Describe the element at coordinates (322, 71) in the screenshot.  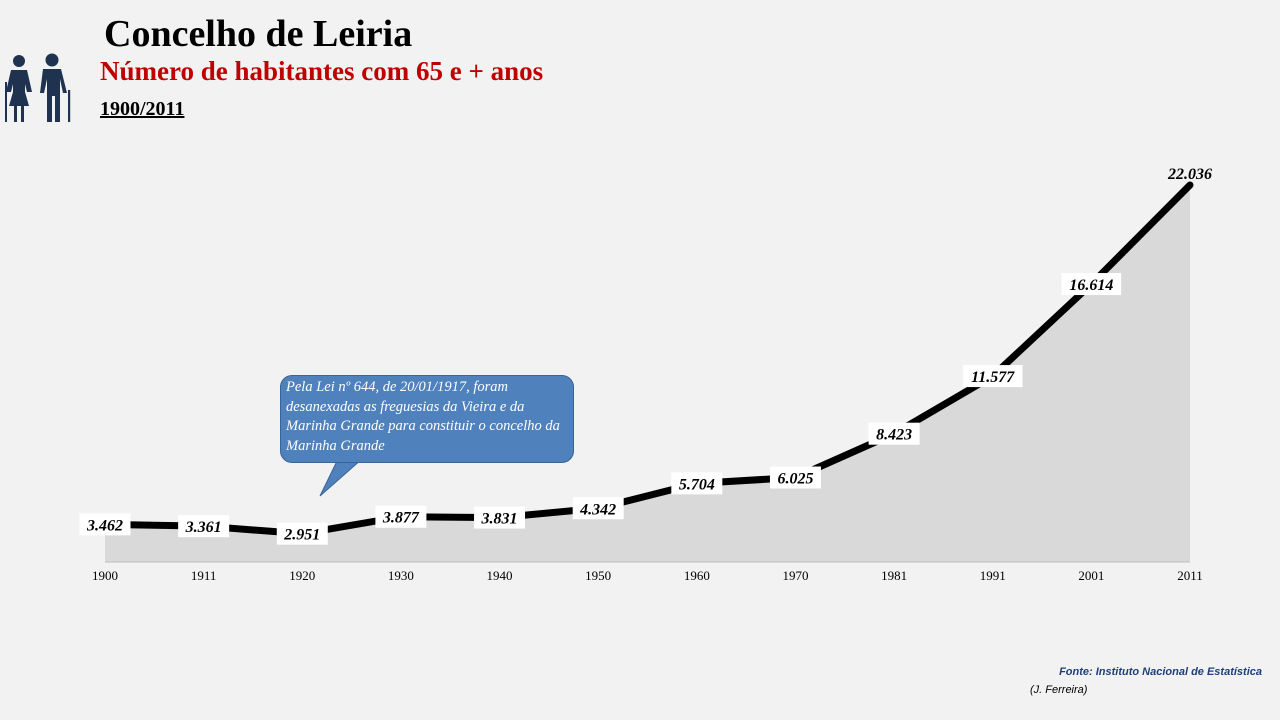
I see `chart-subtitle: Número de habitantes com 65 e + anos` at that location.